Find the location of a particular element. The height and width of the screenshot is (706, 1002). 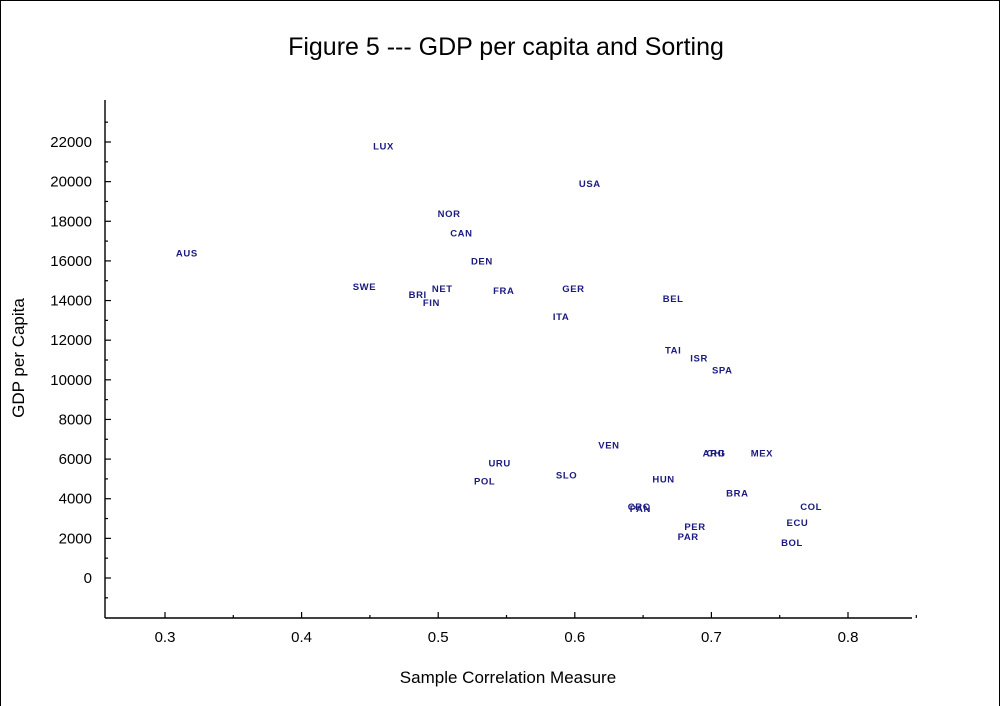

point-label-bra: BRA is located at coordinates (737, 493).